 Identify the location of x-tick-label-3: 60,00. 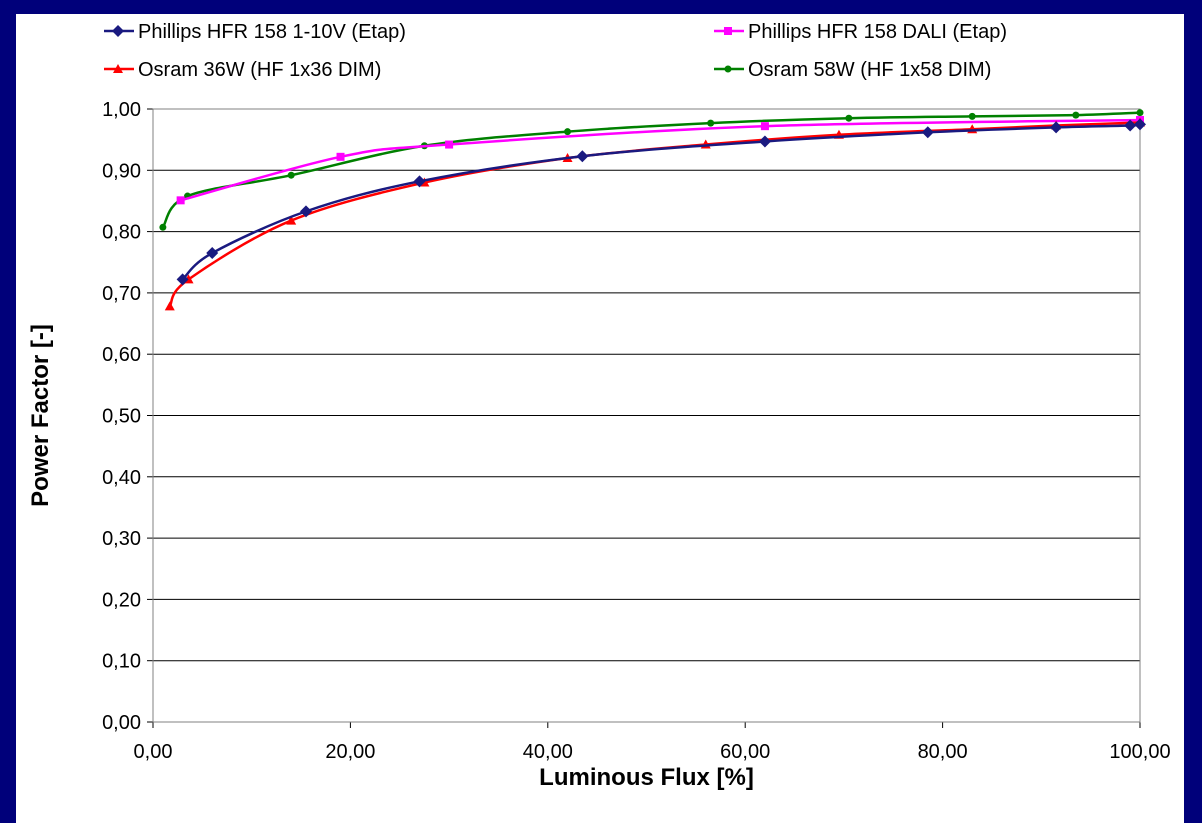
(745, 752).